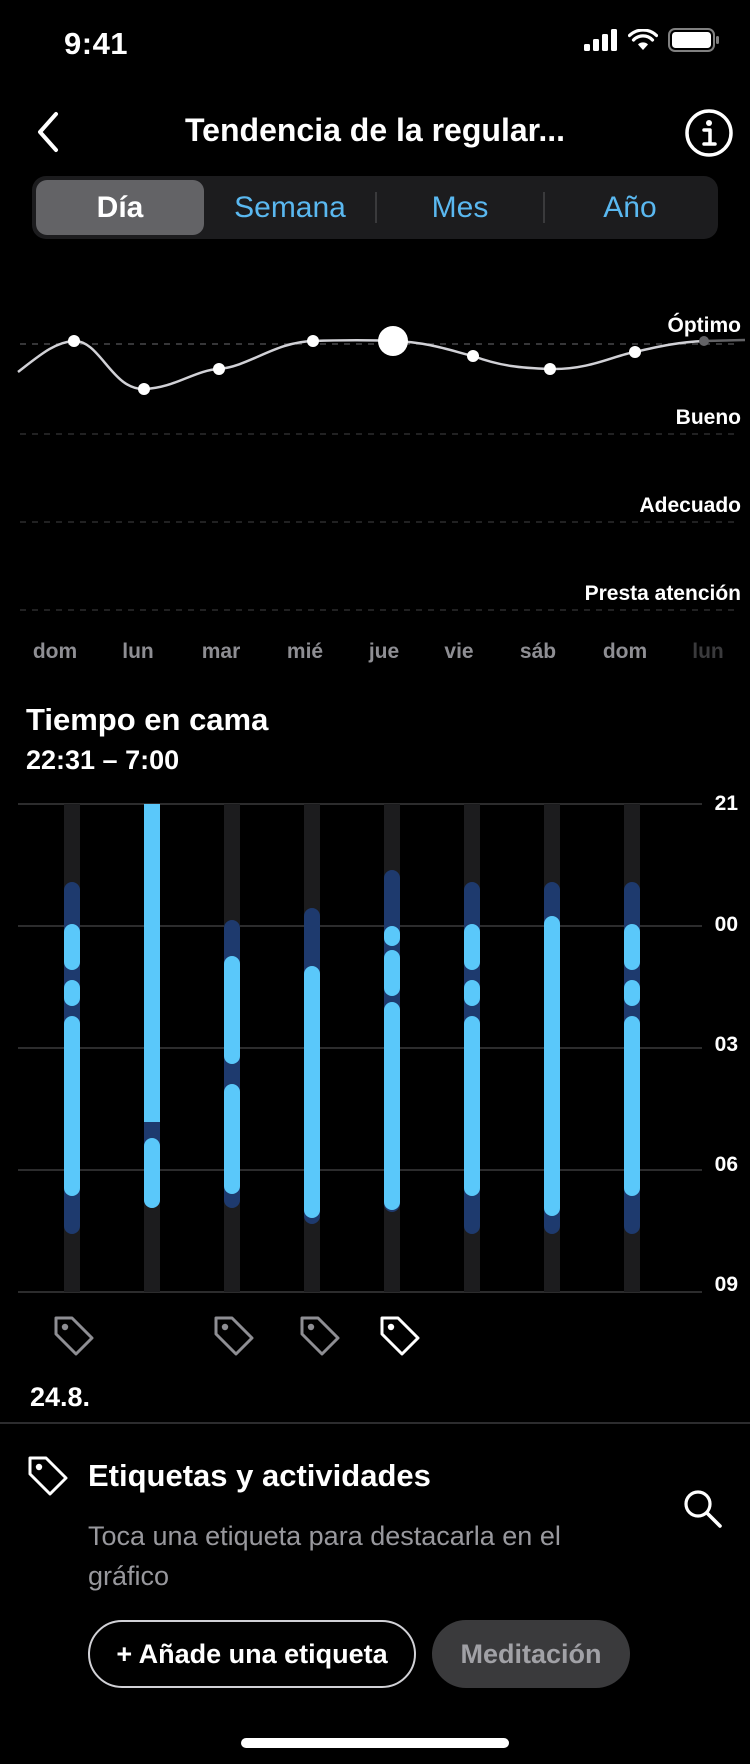  I want to click on trend-line, so click(361, 365).